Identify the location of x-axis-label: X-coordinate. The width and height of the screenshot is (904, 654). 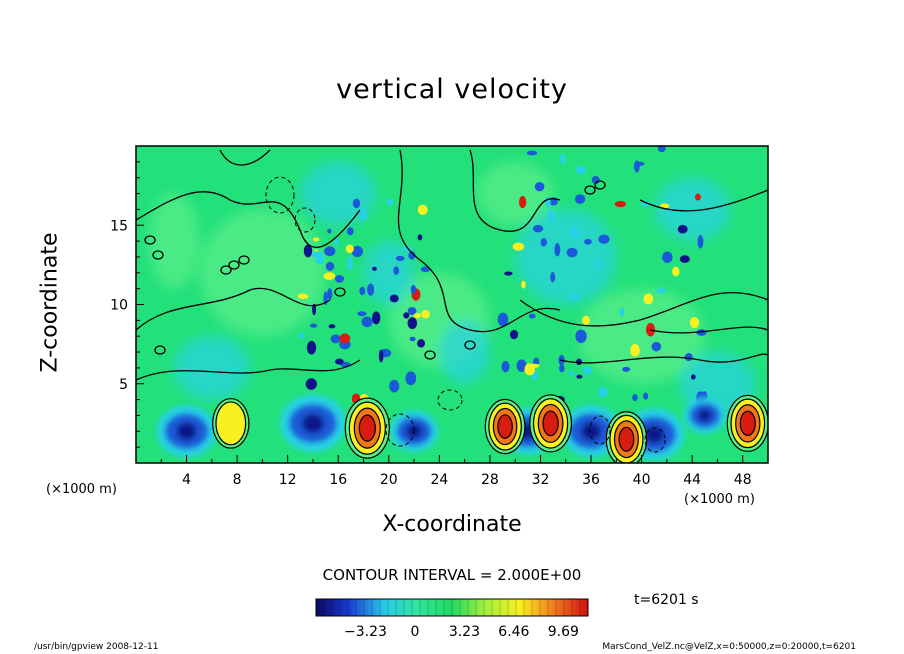
(452, 524).